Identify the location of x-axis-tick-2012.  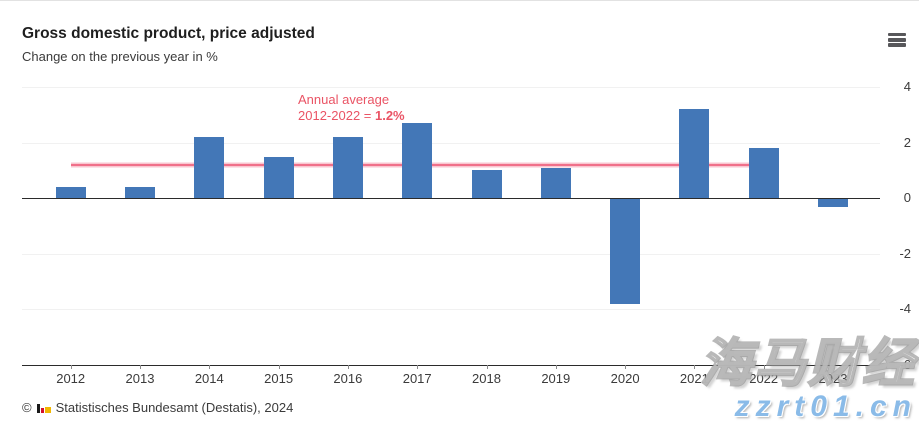
(71, 367).